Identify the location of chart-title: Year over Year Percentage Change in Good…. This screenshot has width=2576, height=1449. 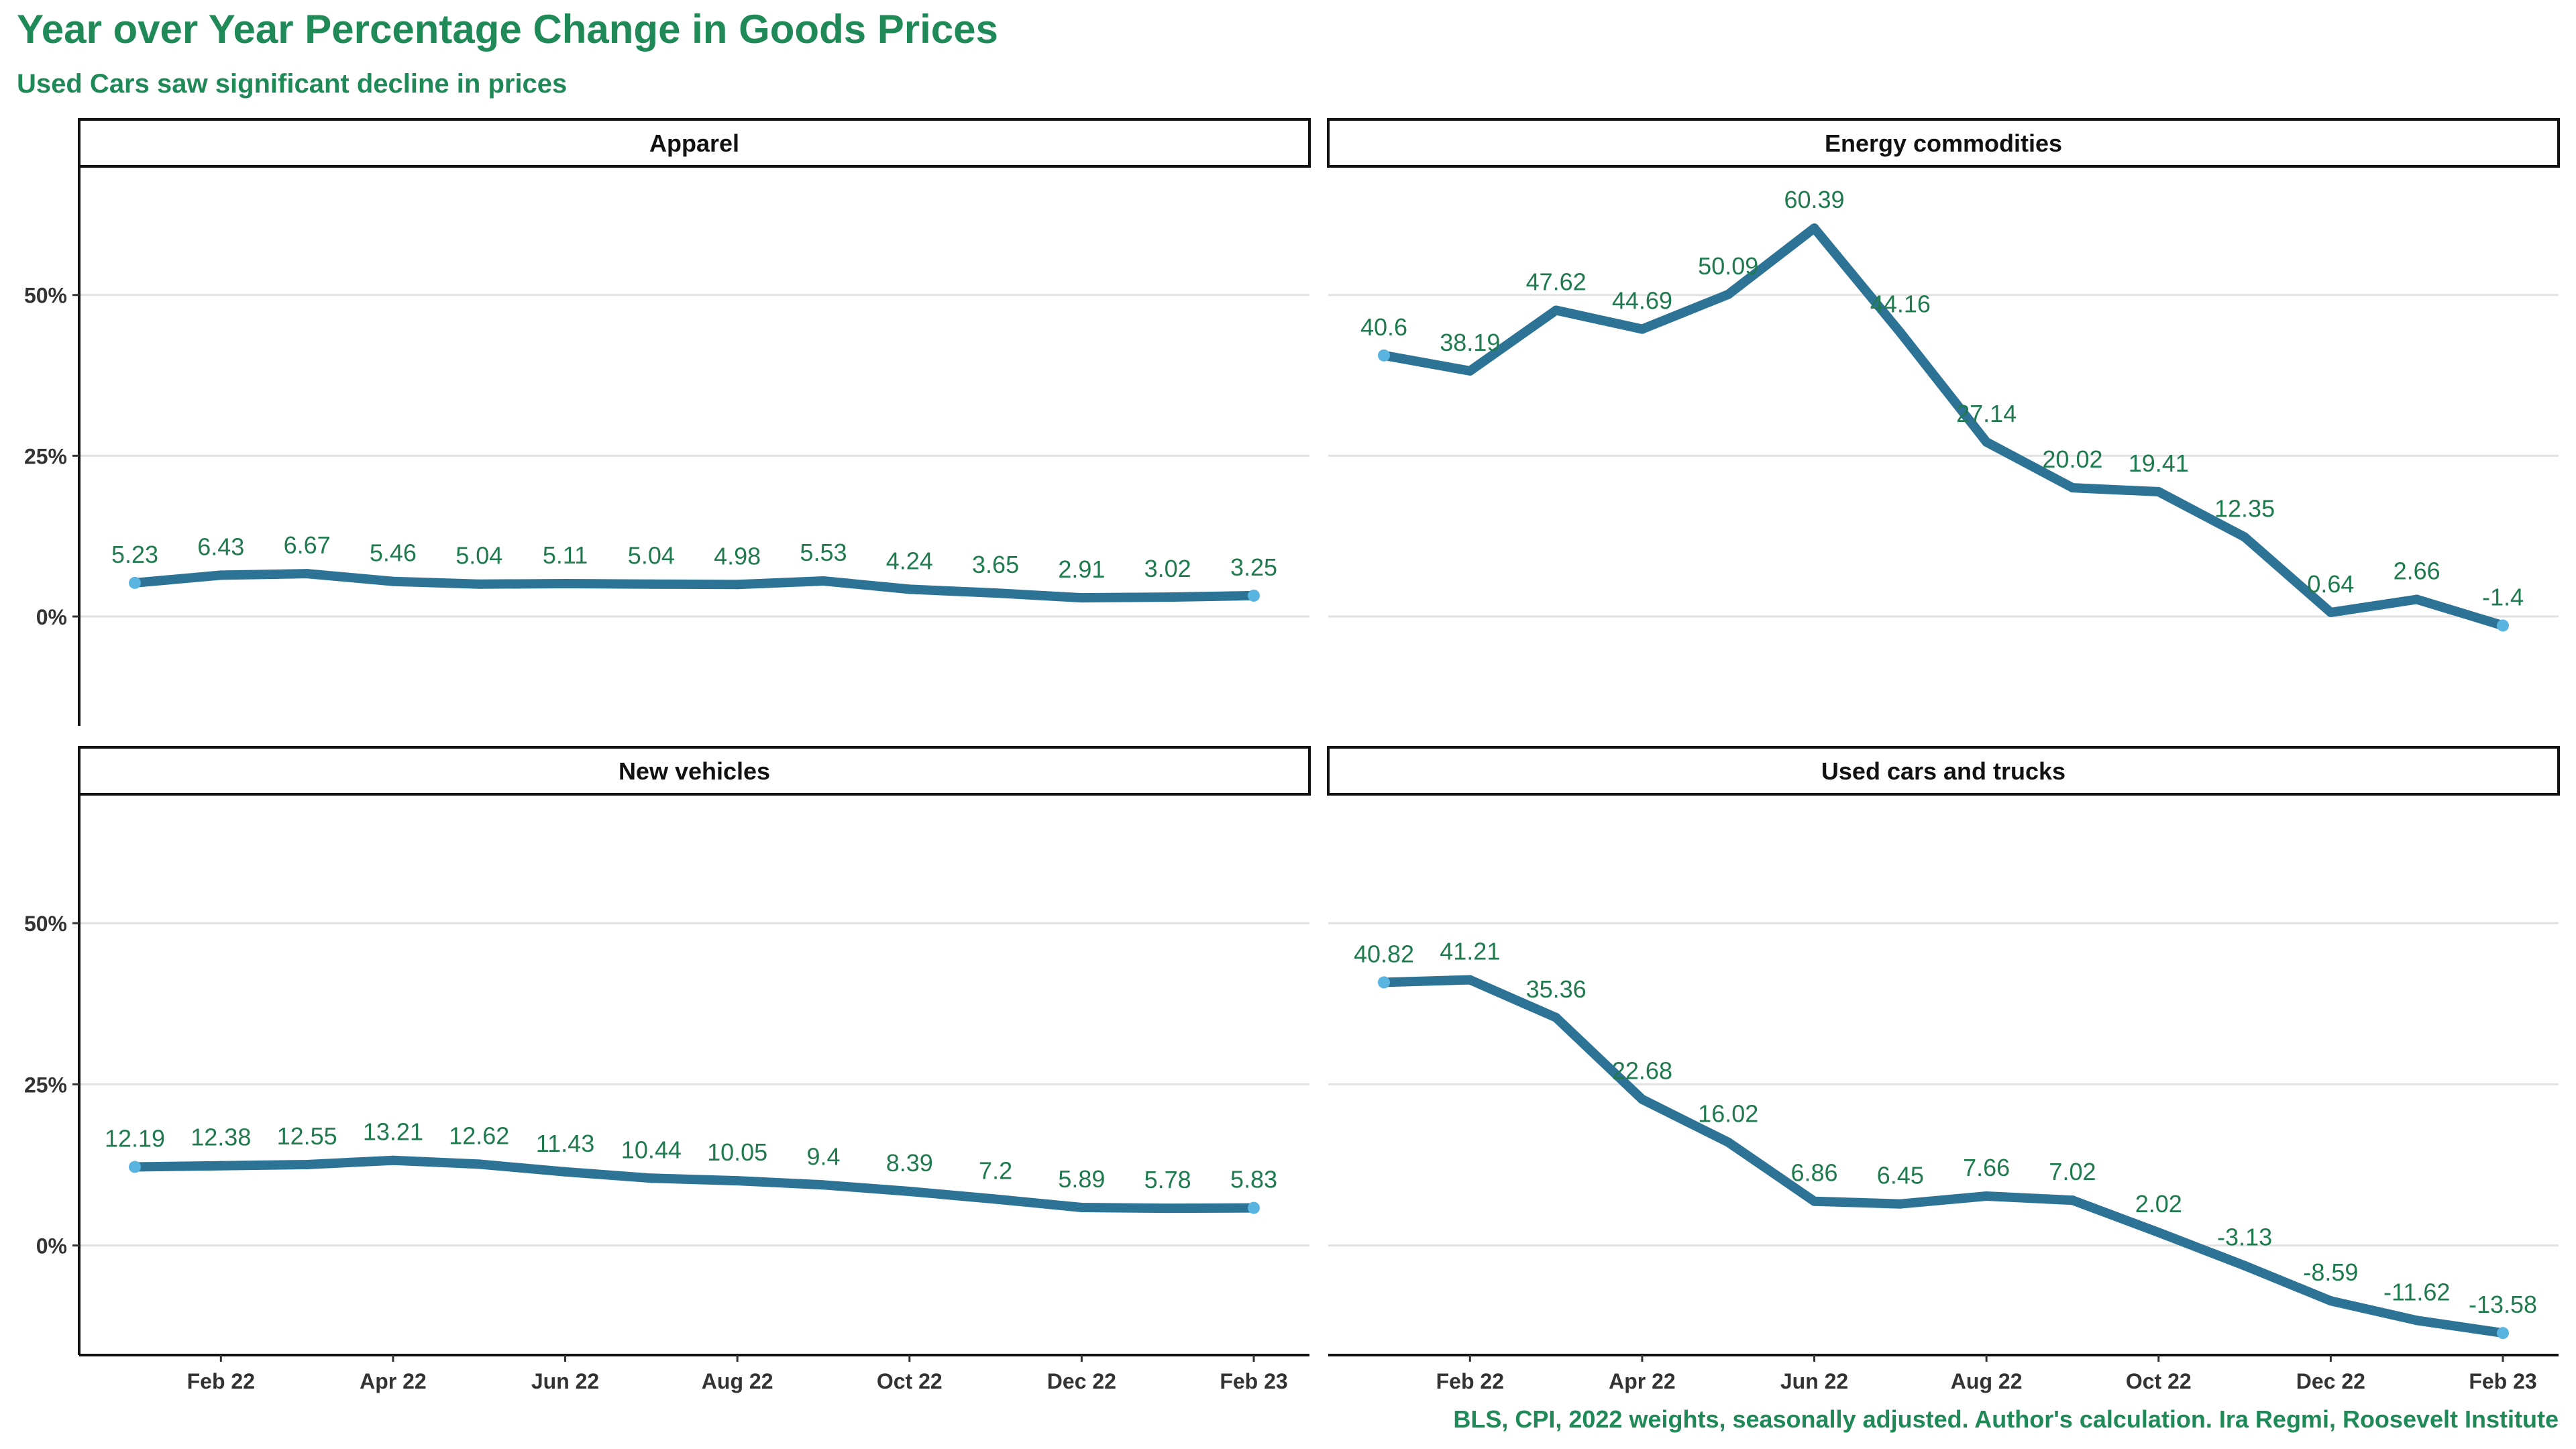
(507, 29).